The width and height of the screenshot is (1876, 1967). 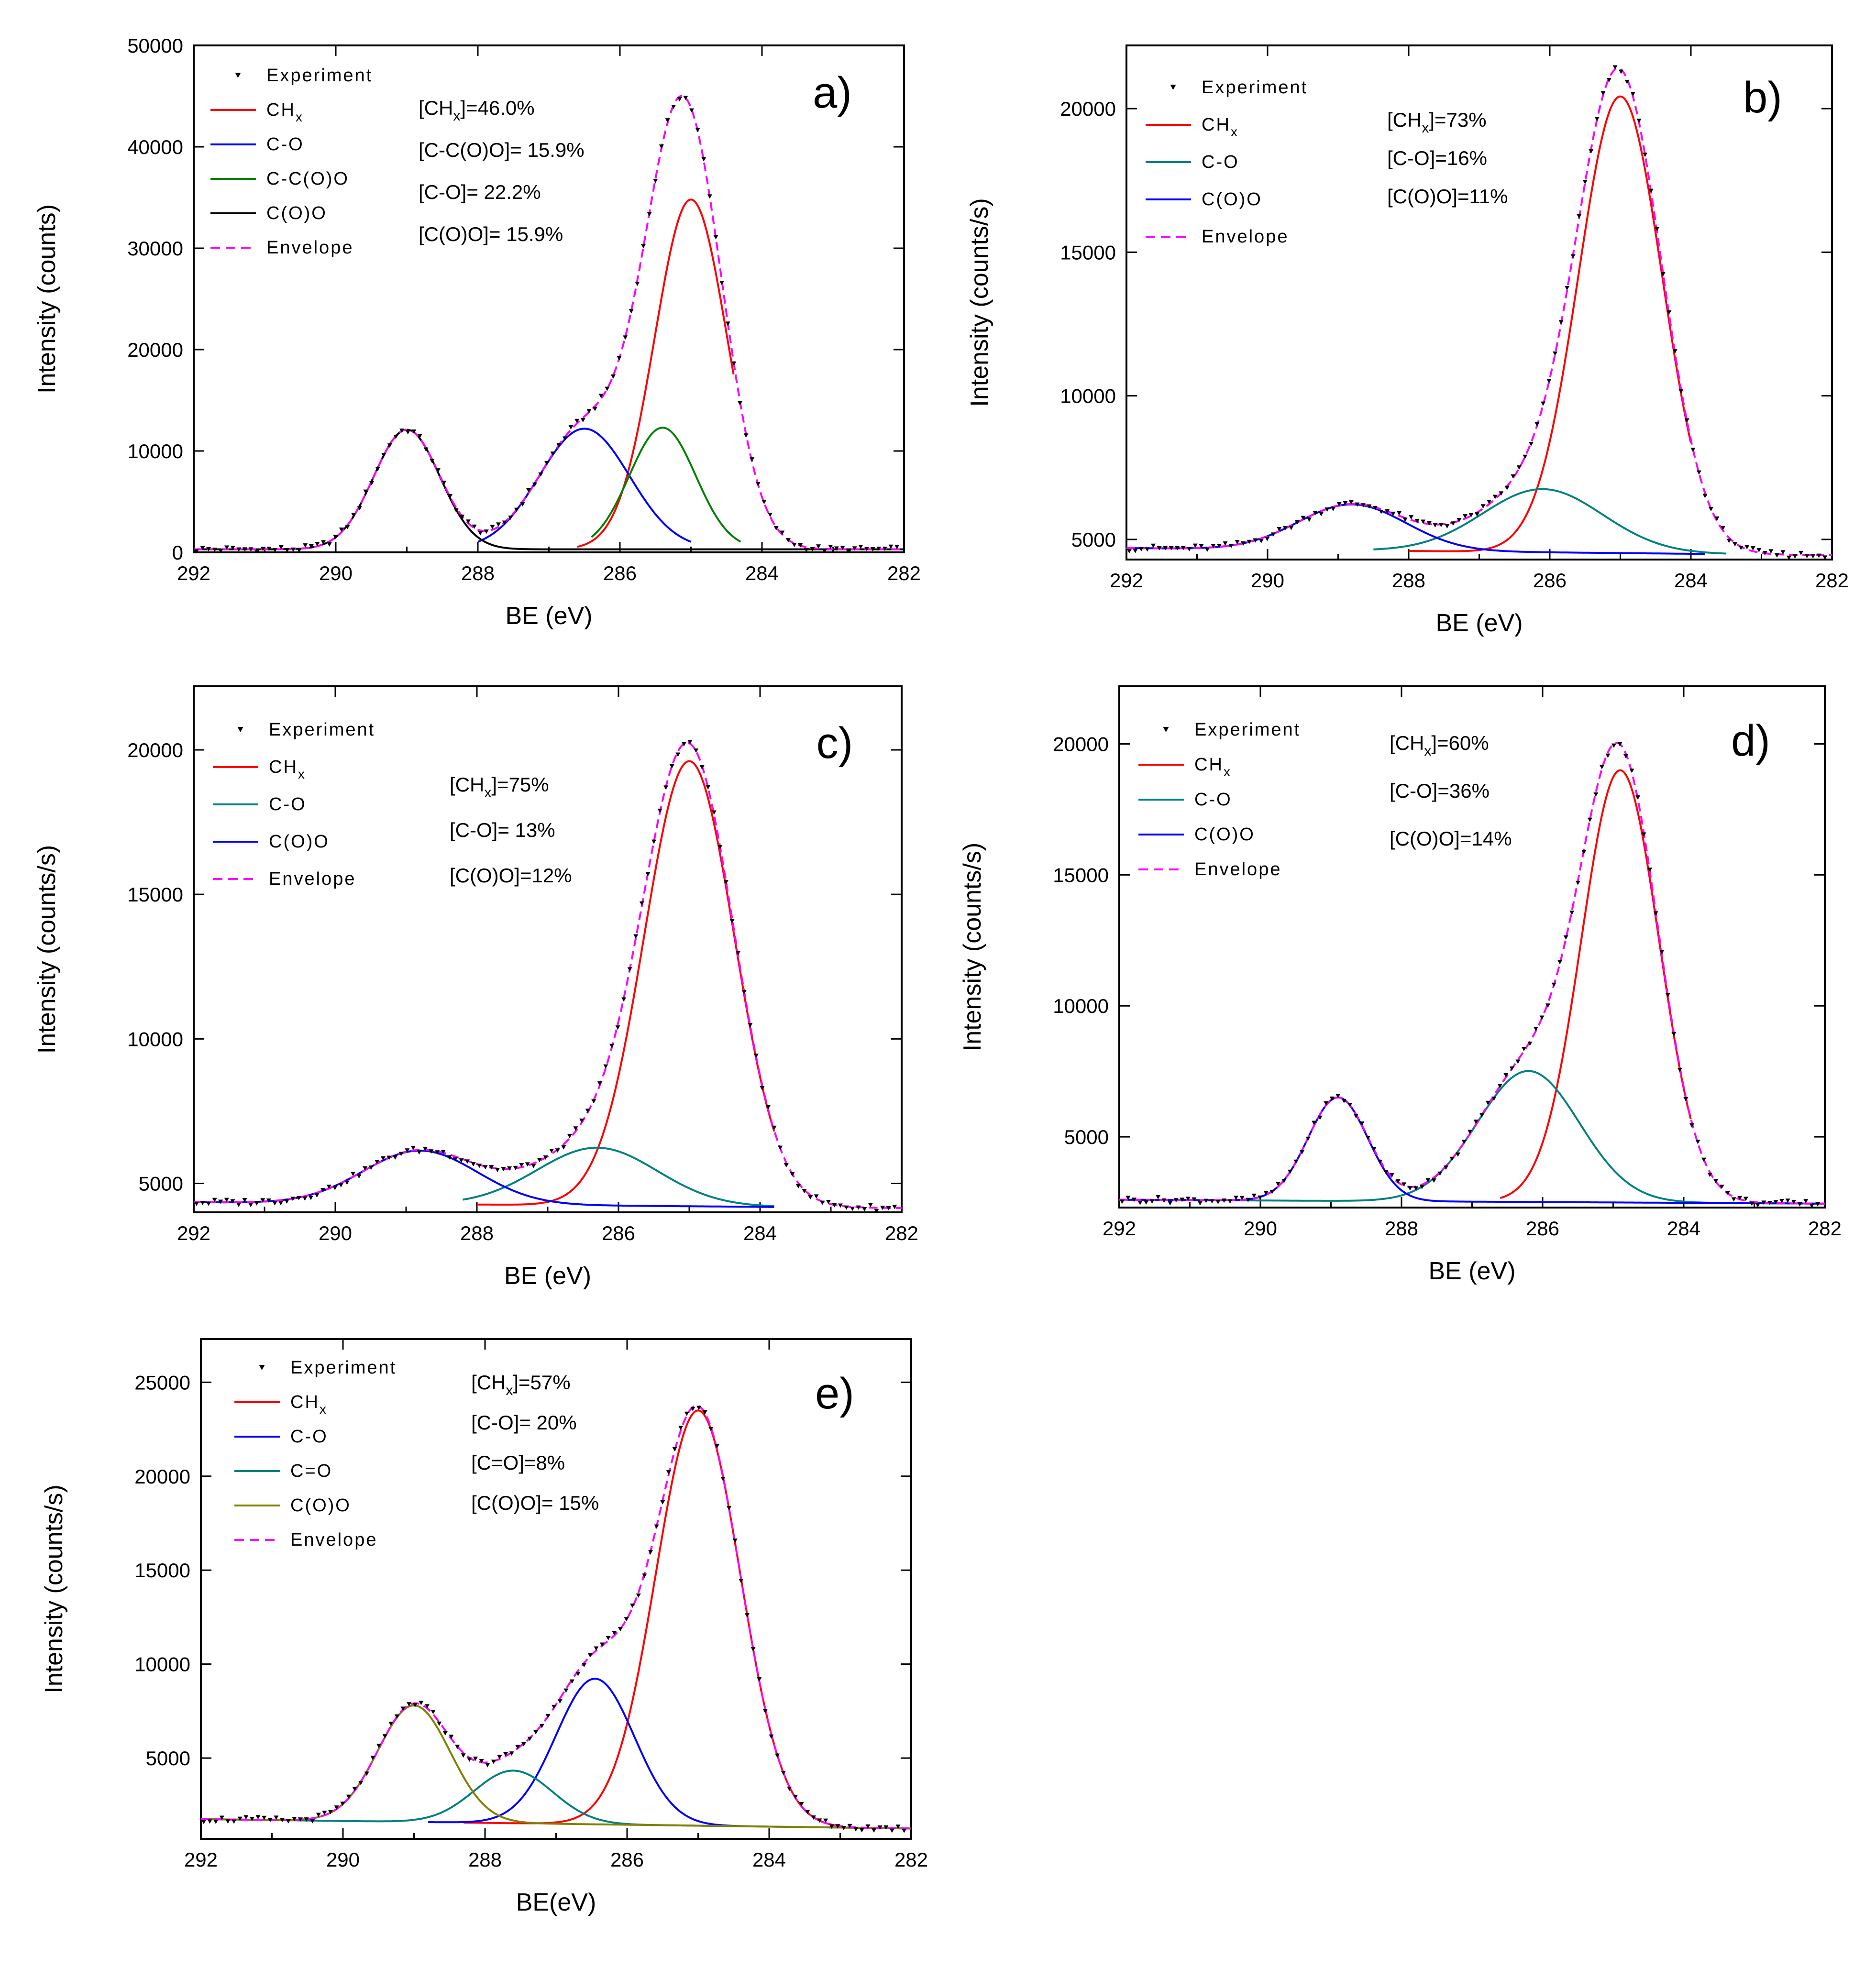 What do you see at coordinates (1408, 581) in the screenshot?
I see `x-tick-label: 288` at bounding box center [1408, 581].